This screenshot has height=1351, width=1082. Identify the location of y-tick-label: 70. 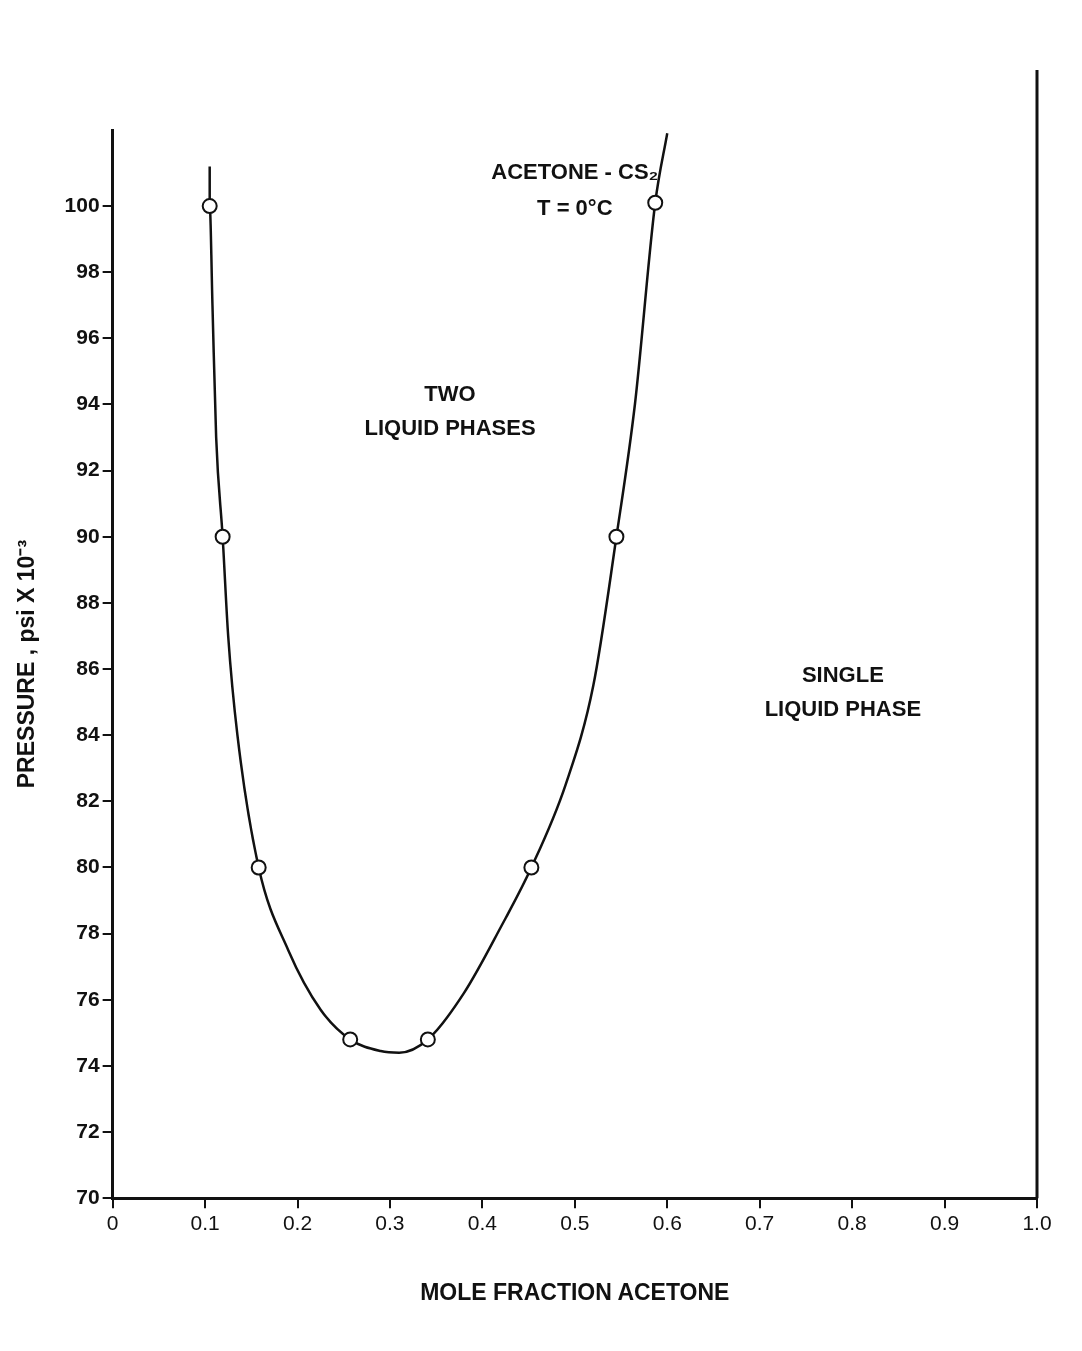
(88, 1196).